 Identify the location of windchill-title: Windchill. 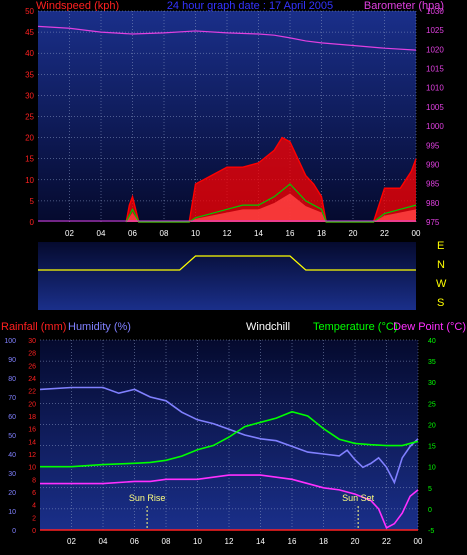
(268, 327).